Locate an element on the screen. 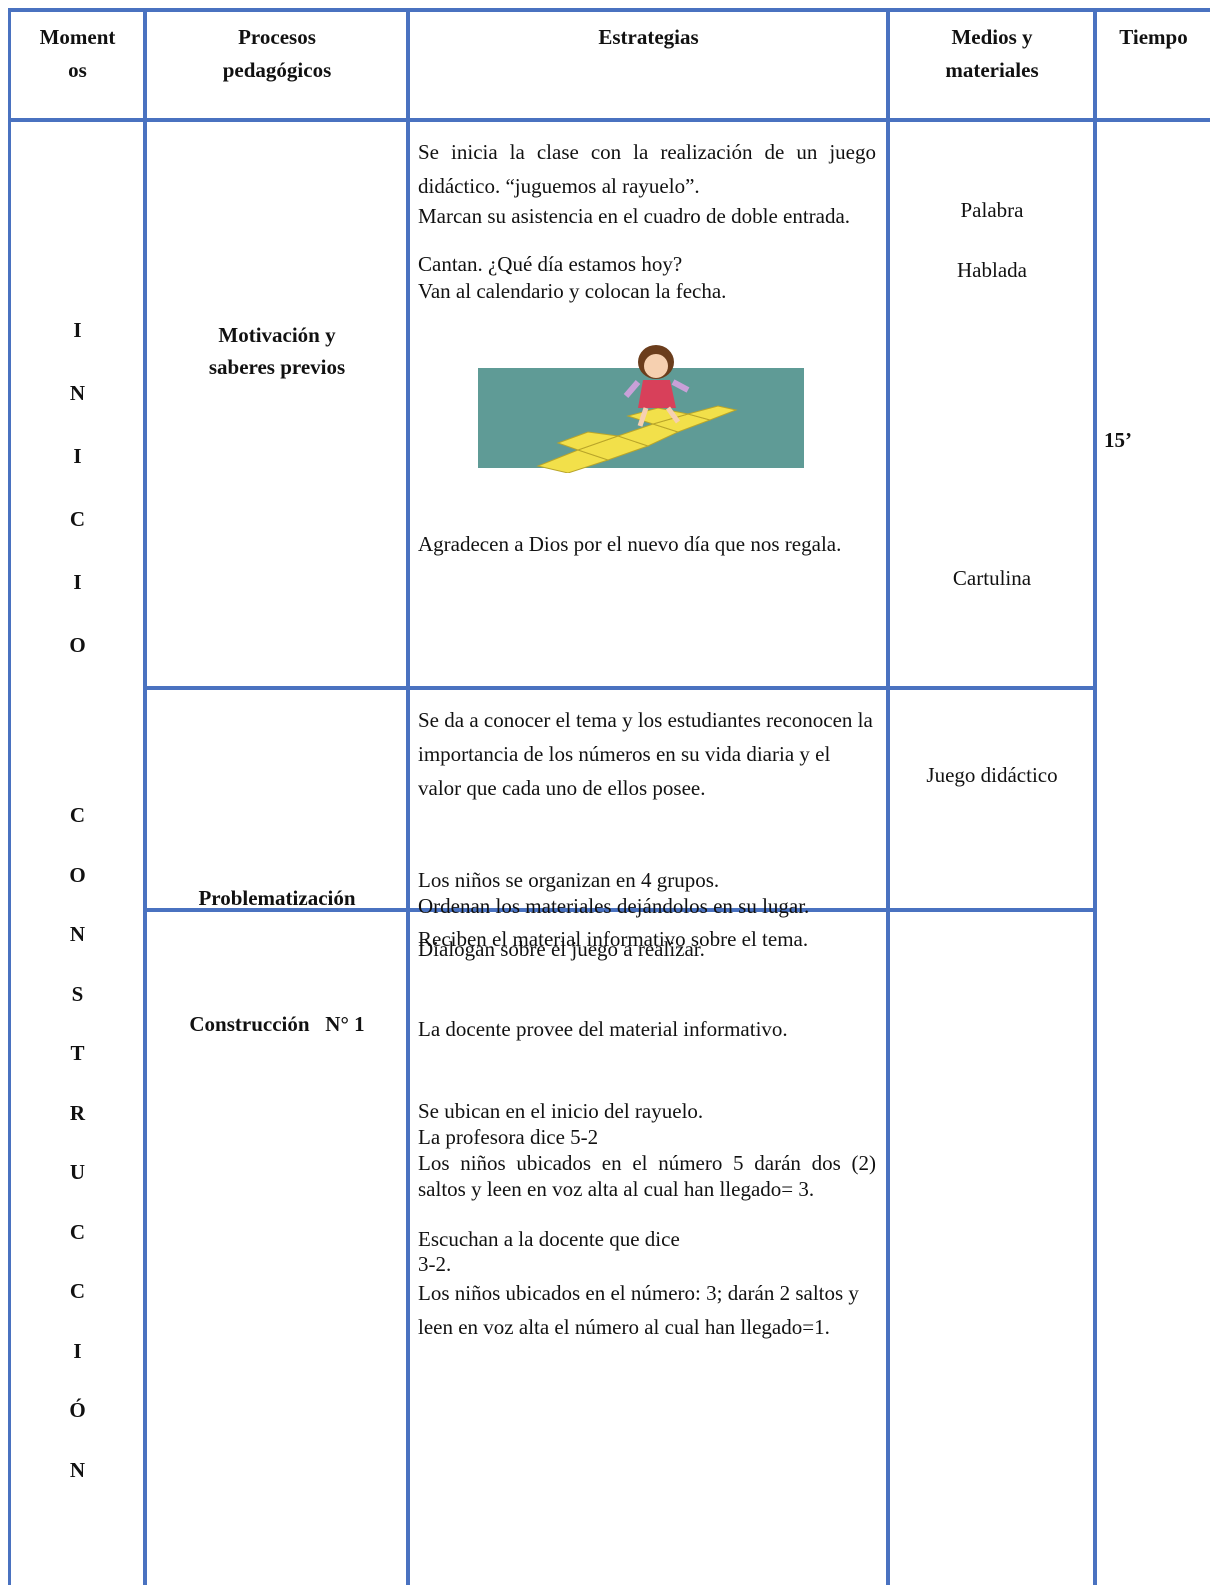  material-text: Palabra is located at coordinates (992, 210).